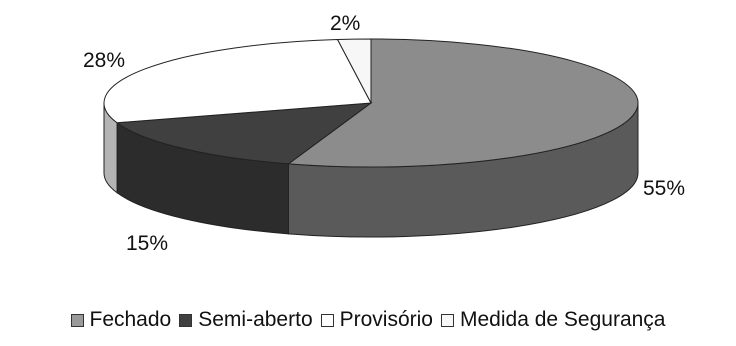  I want to click on legend-swatch-medida-de-seguranca, so click(447, 320).